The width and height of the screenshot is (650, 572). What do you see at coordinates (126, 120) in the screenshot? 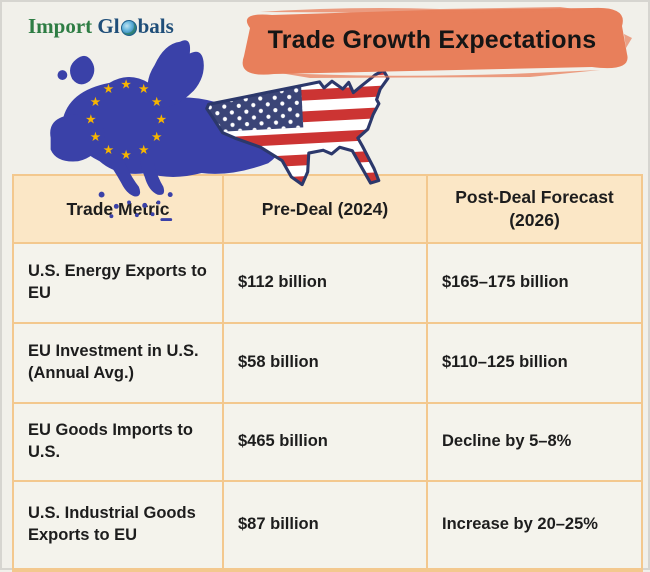
I see `eu-stars-circle: ★ ★★★★★★★★★★★` at bounding box center [126, 120].